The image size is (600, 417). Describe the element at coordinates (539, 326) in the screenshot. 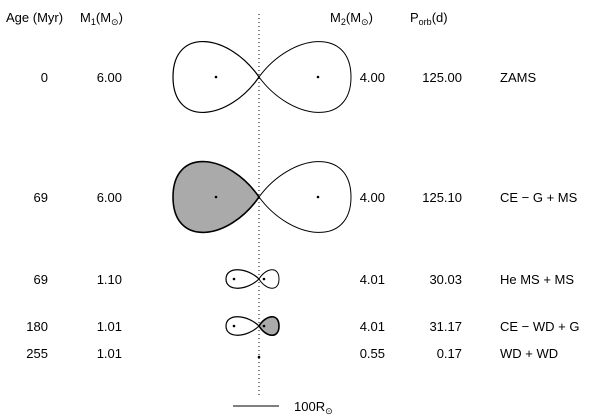

I see `row-stage: CE − WD + G` at that location.